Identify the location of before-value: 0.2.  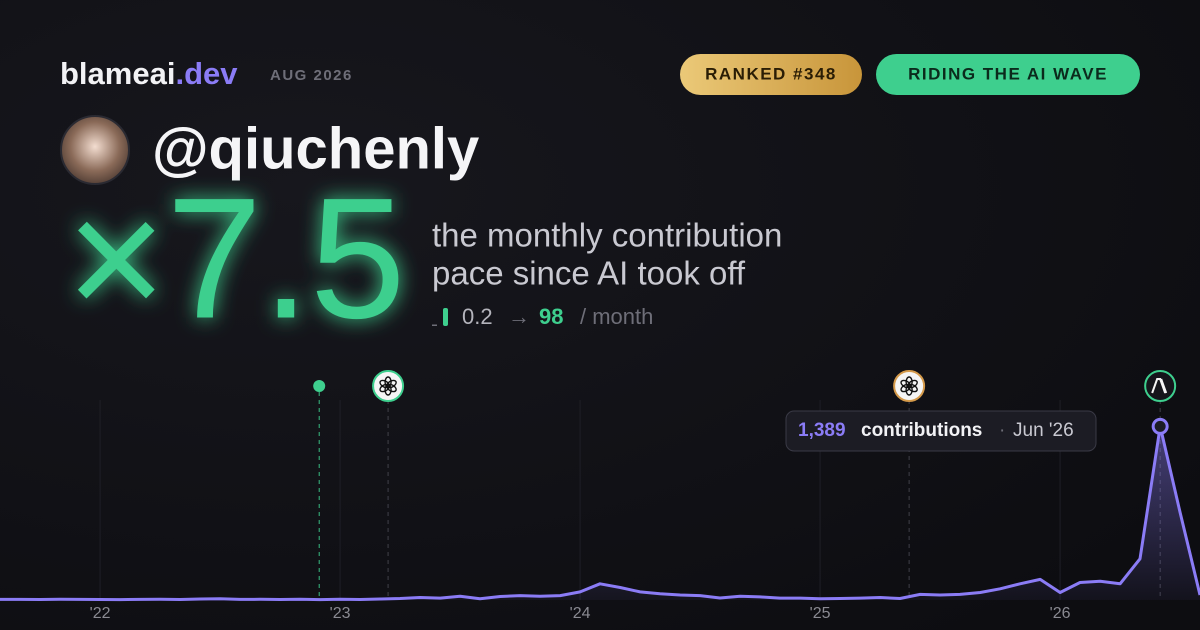
(477, 316).